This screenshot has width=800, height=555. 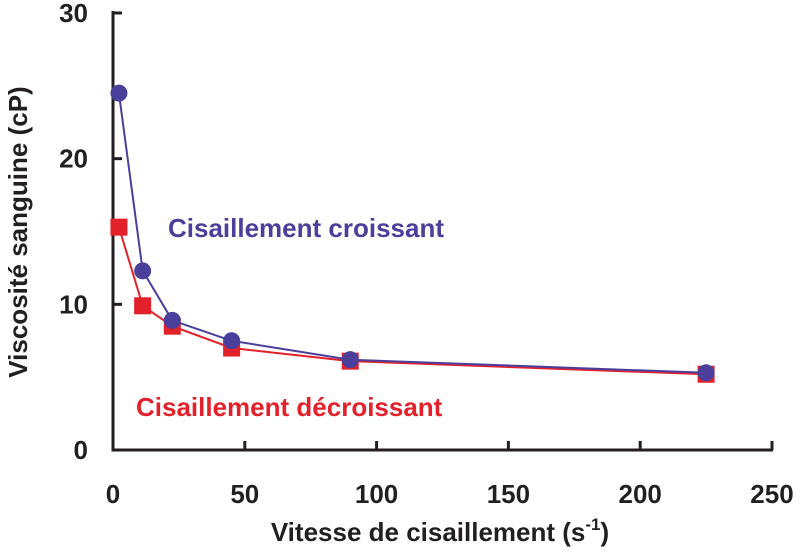 I want to click on x-axis-title-main: Vitesse de cisaillement (s, so click(x=428, y=532).